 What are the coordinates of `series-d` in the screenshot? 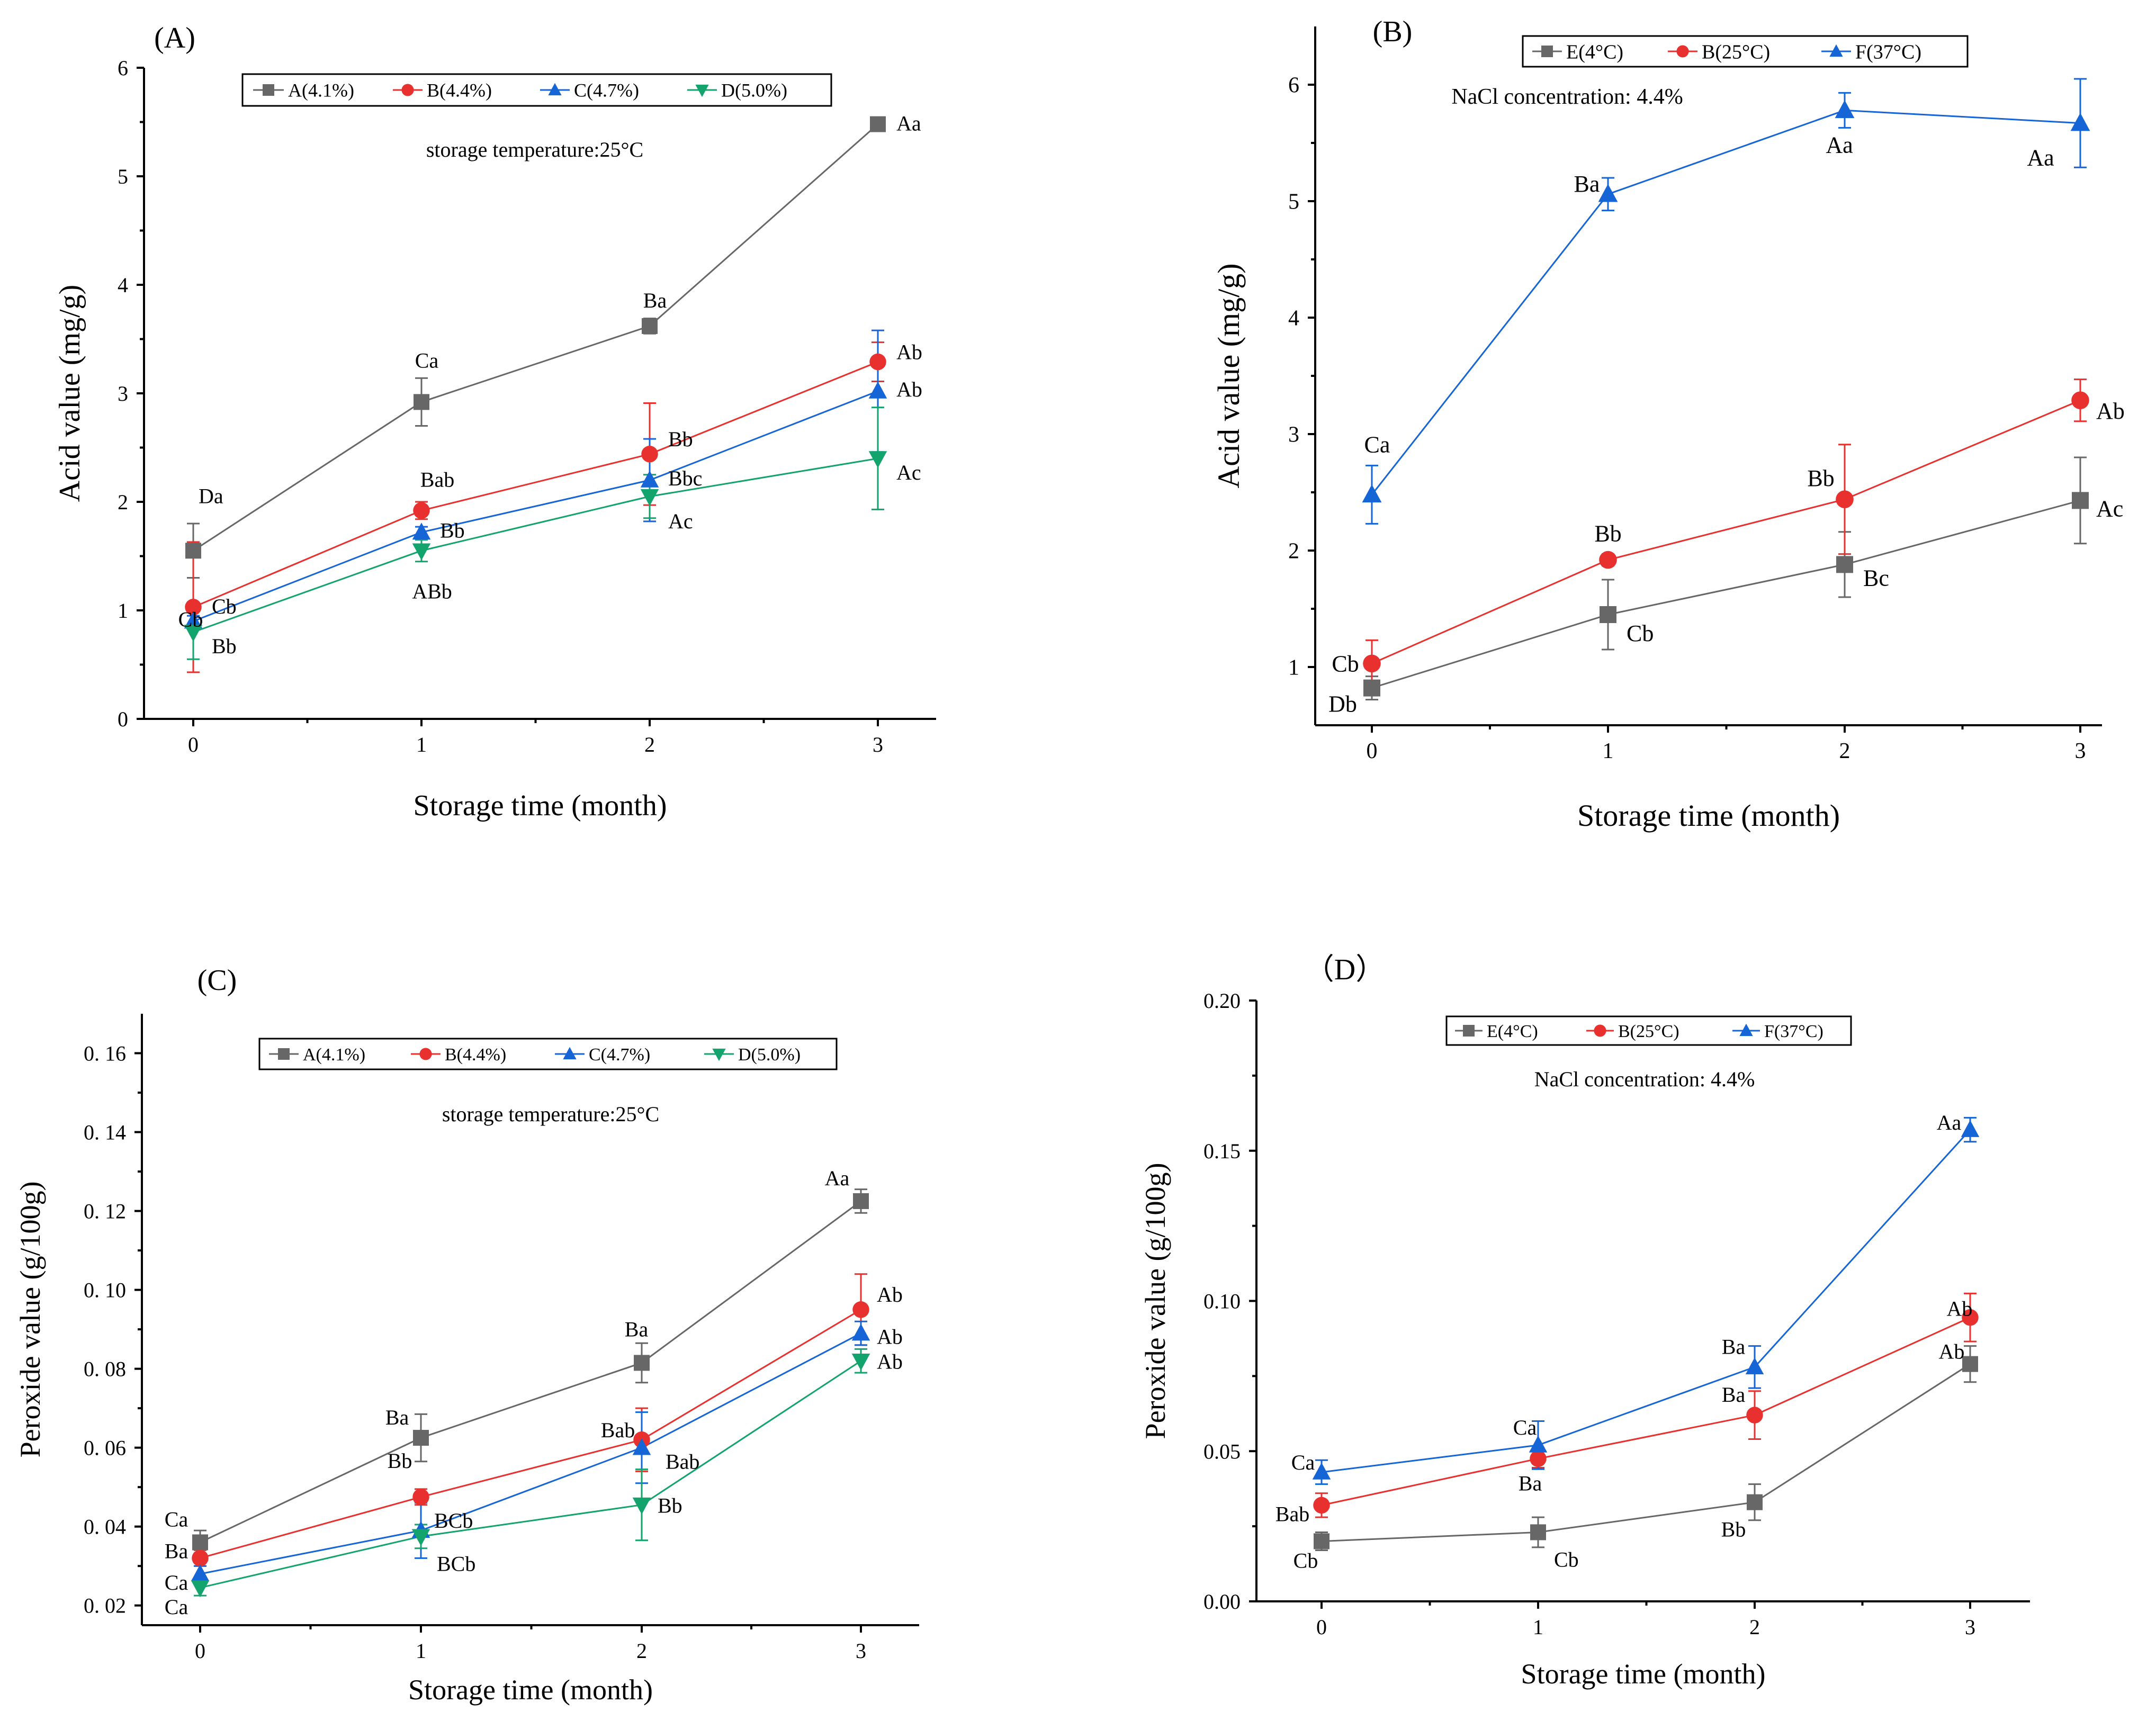 It's located at (535, 533).